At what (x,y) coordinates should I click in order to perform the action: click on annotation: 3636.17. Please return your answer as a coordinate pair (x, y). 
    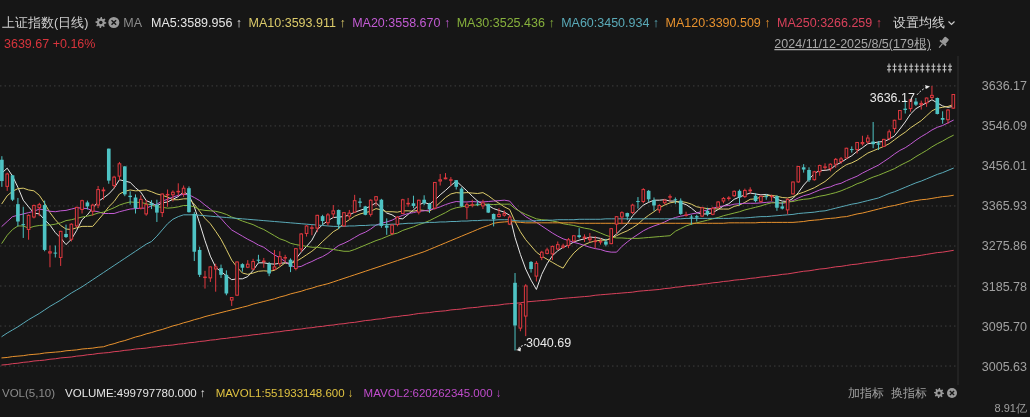
    Looking at the image, I should click on (892, 97).